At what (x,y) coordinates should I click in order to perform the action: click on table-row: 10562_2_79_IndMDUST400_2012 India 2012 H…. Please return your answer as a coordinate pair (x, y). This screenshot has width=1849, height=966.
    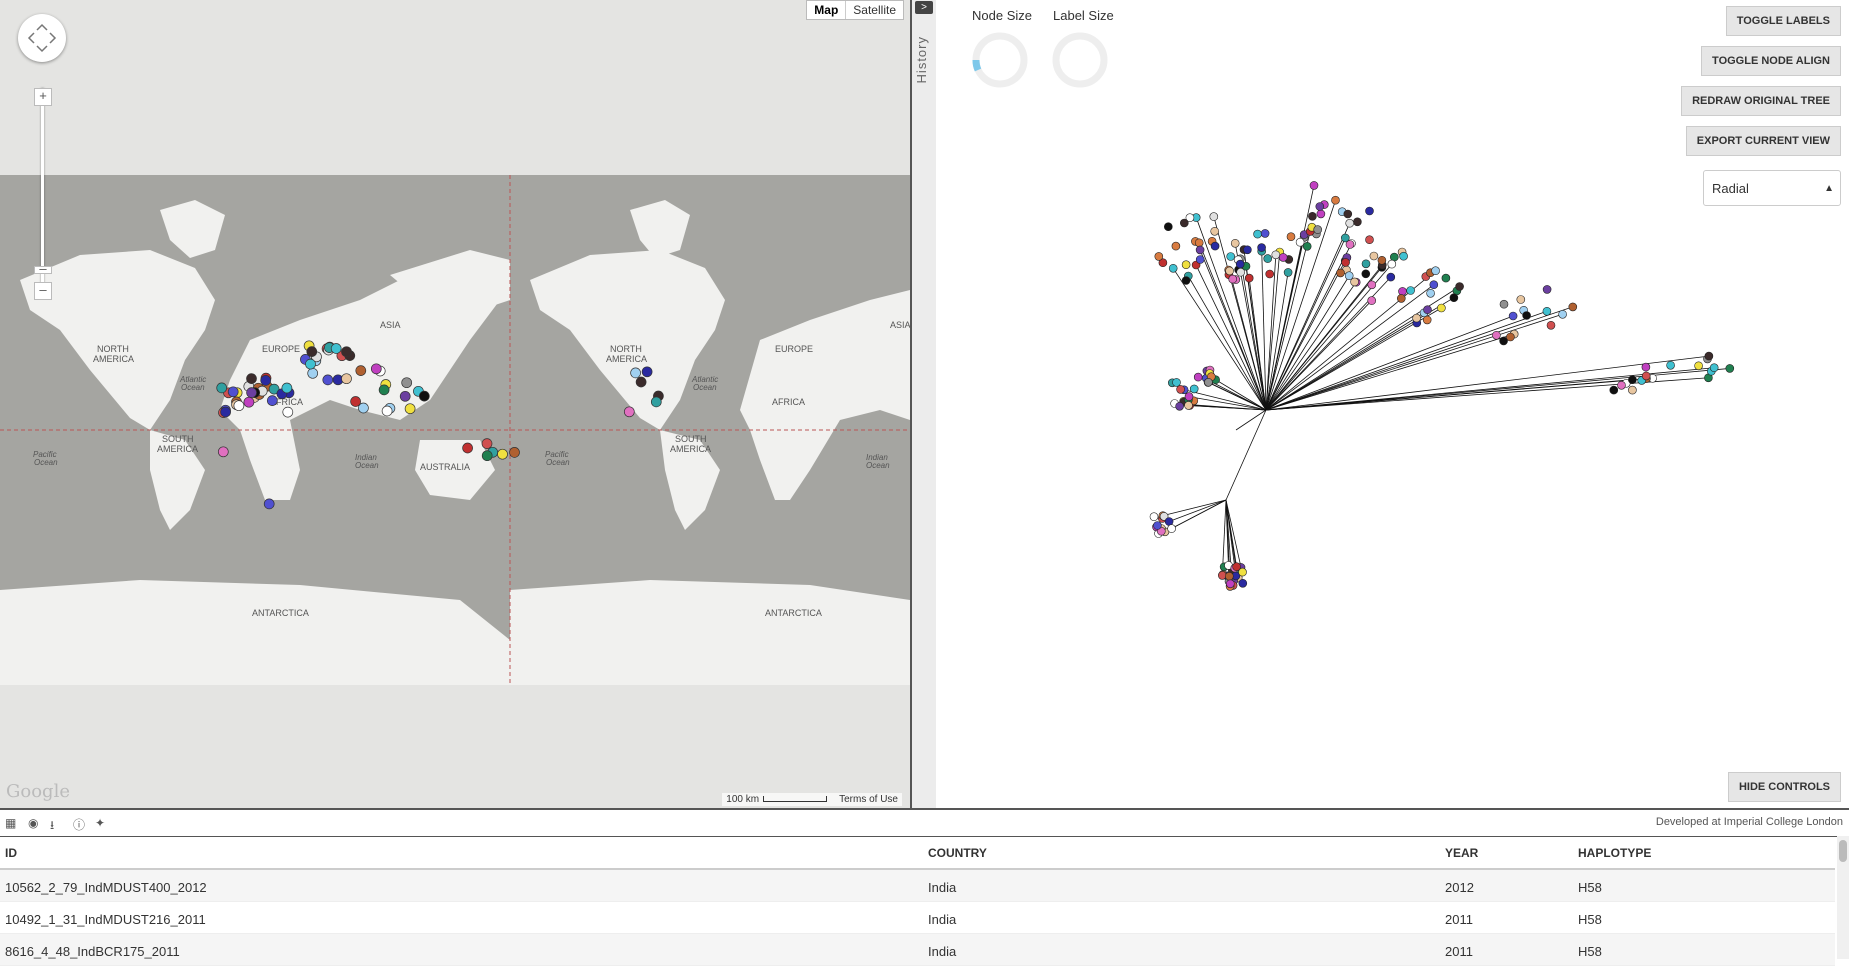
    Looking at the image, I should click on (917, 886).